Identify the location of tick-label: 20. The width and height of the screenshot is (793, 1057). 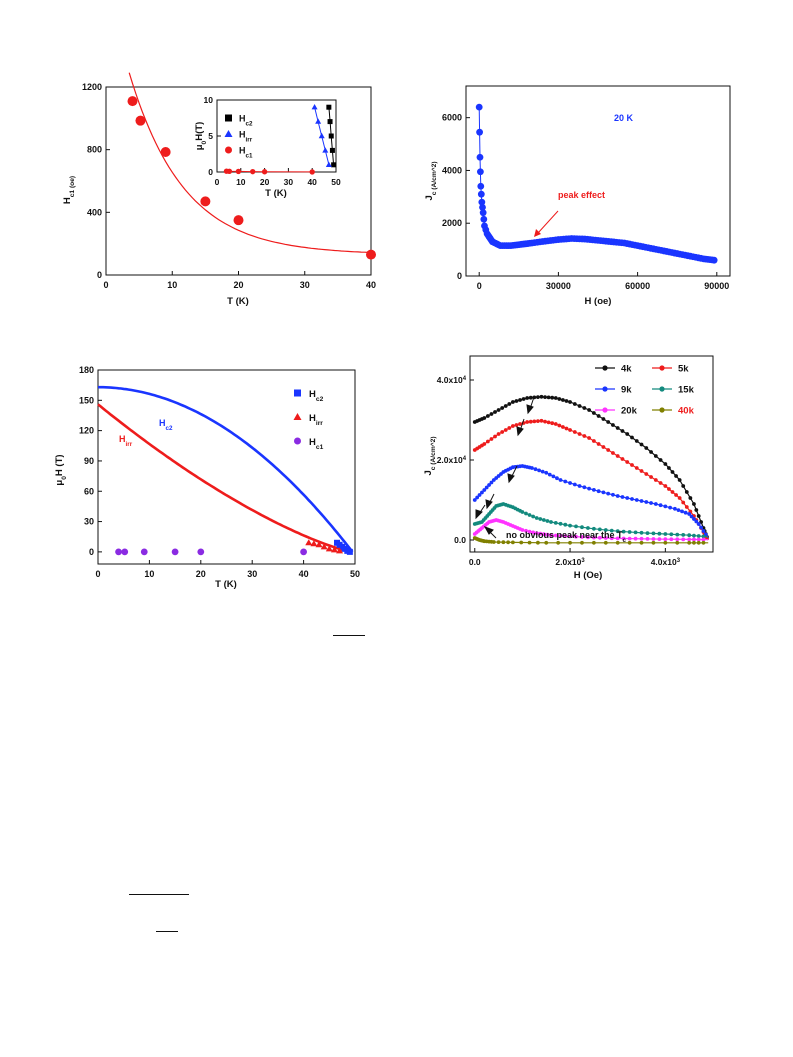
(265, 182).